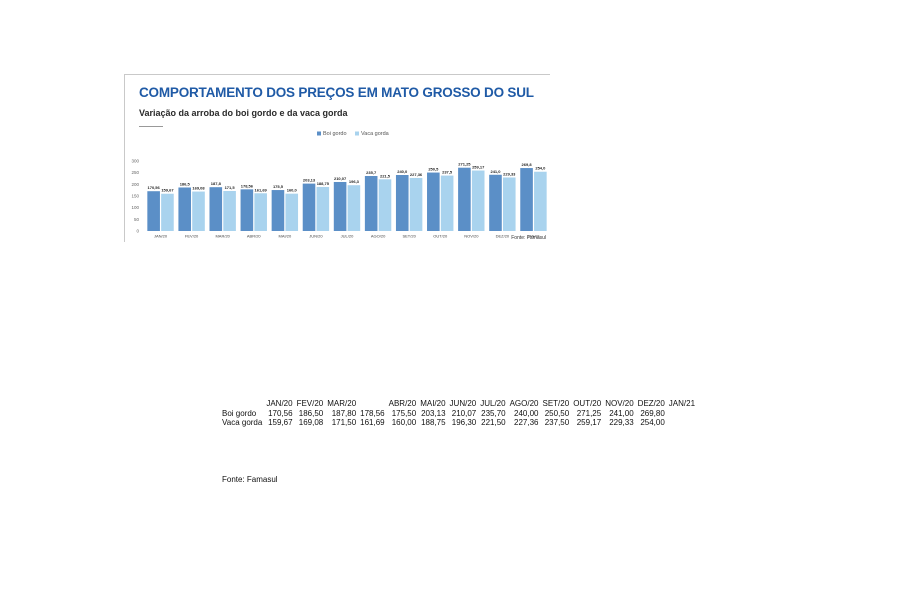 This screenshot has height=615, width=920. I want to click on table-header-cell: DEZ/20, so click(651, 403).